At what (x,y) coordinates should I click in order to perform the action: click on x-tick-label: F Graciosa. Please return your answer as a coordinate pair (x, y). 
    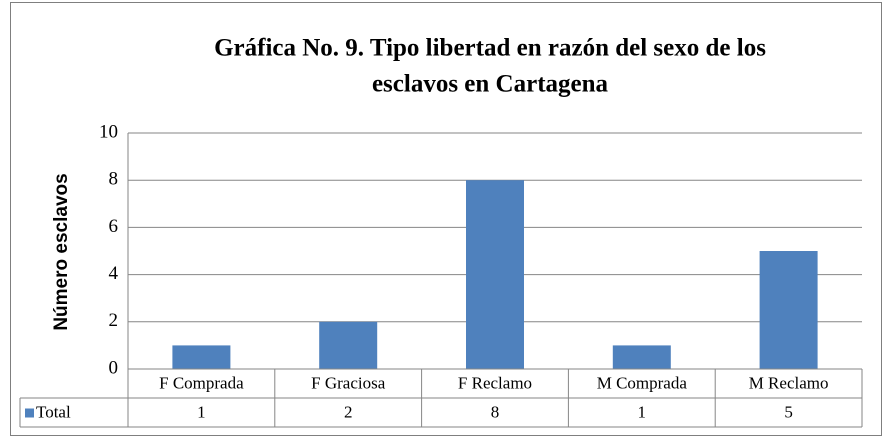
    Looking at the image, I should click on (348, 382).